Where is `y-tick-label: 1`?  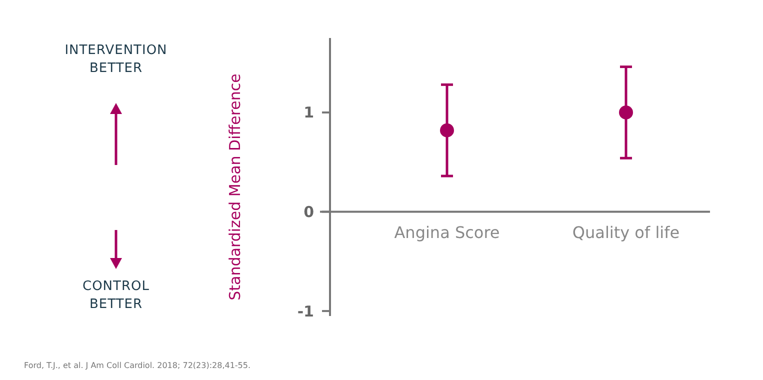 y-tick-label: 1 is located at coordinates (309, 113).